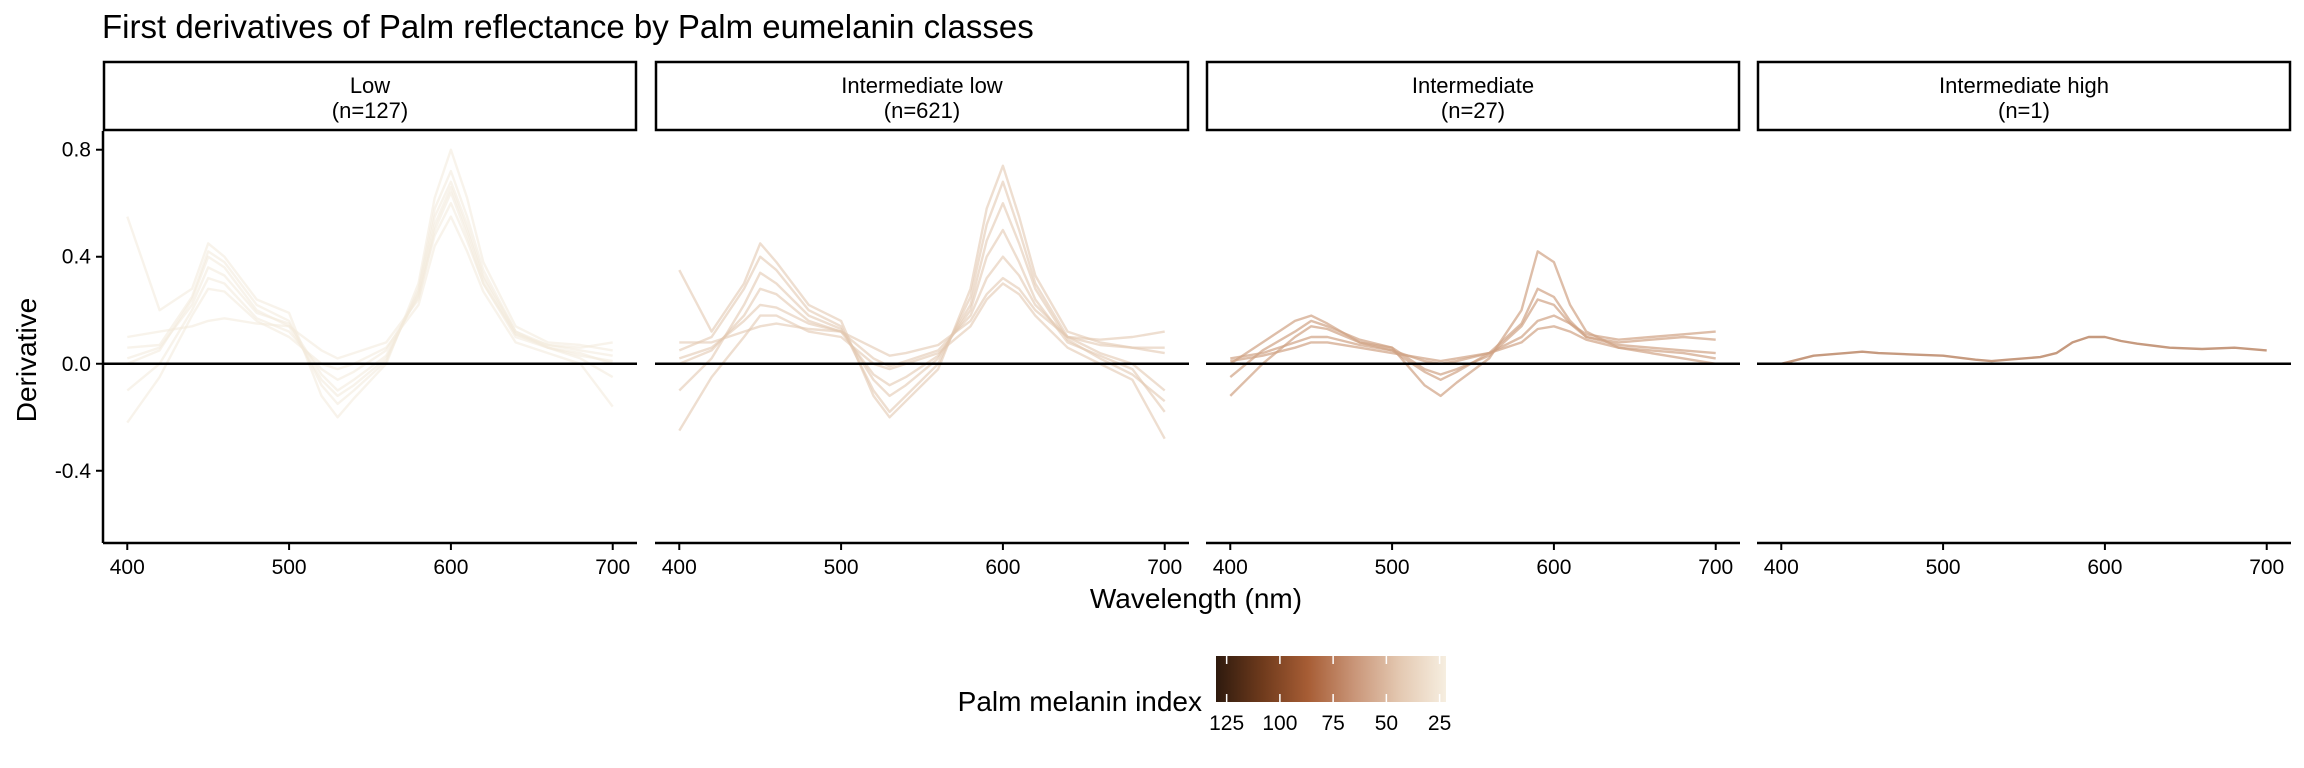 The height and width of the screenshot is (768, 2304). What do you see at coordinates (73, 471) in the screenshot?
I see `y-tick-label: -0.4` at bounding box center [73, 471].